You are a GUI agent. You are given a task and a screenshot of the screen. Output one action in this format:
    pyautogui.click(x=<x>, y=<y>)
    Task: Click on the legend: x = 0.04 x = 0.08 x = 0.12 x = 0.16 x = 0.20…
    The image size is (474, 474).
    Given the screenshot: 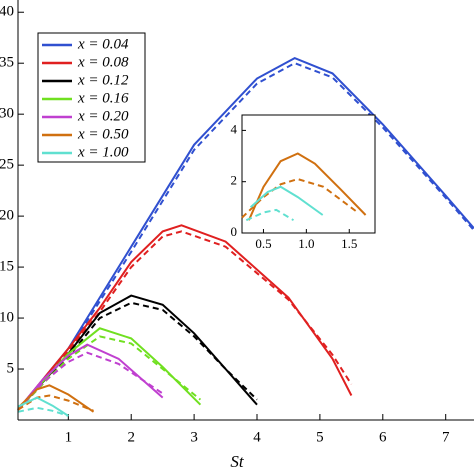 What is the action you would take?
    pyautogui.click(x=91, y=97)
    